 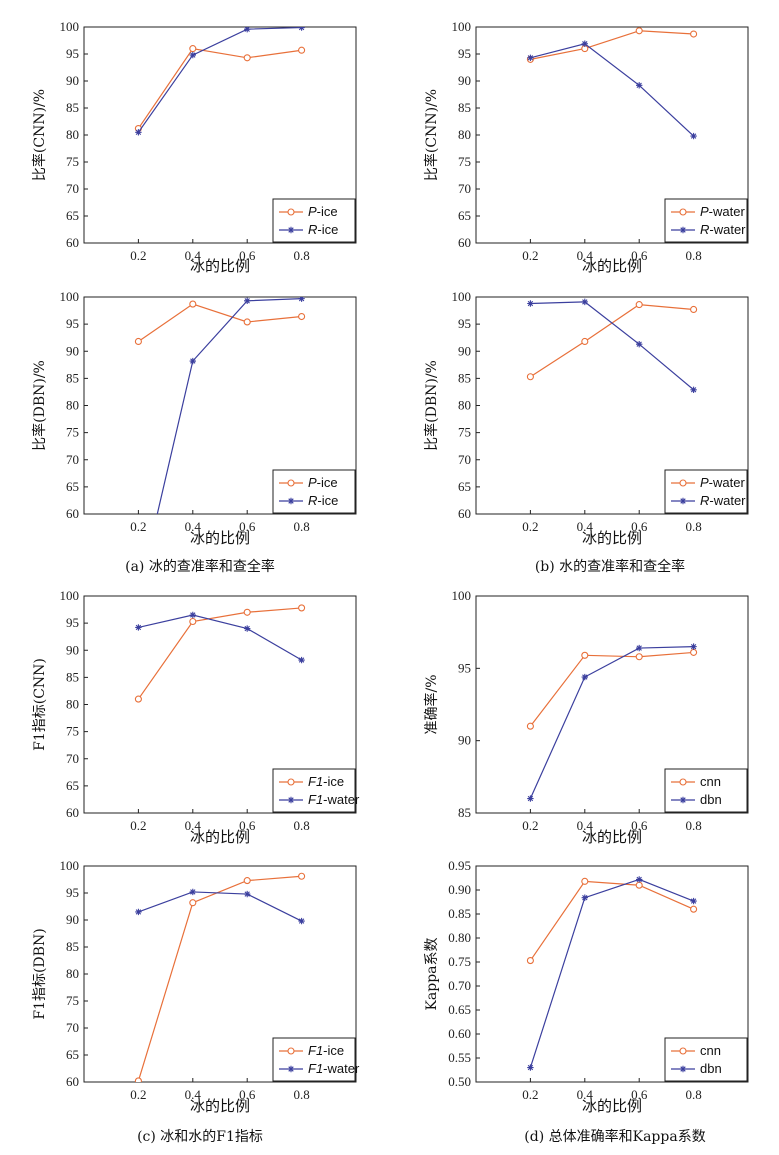 What do you see at coordinates (200, 566) in the screenshot?
I see `figure-caption: (a) 冰的查准率和查全率` at bounding box center [200, 566].